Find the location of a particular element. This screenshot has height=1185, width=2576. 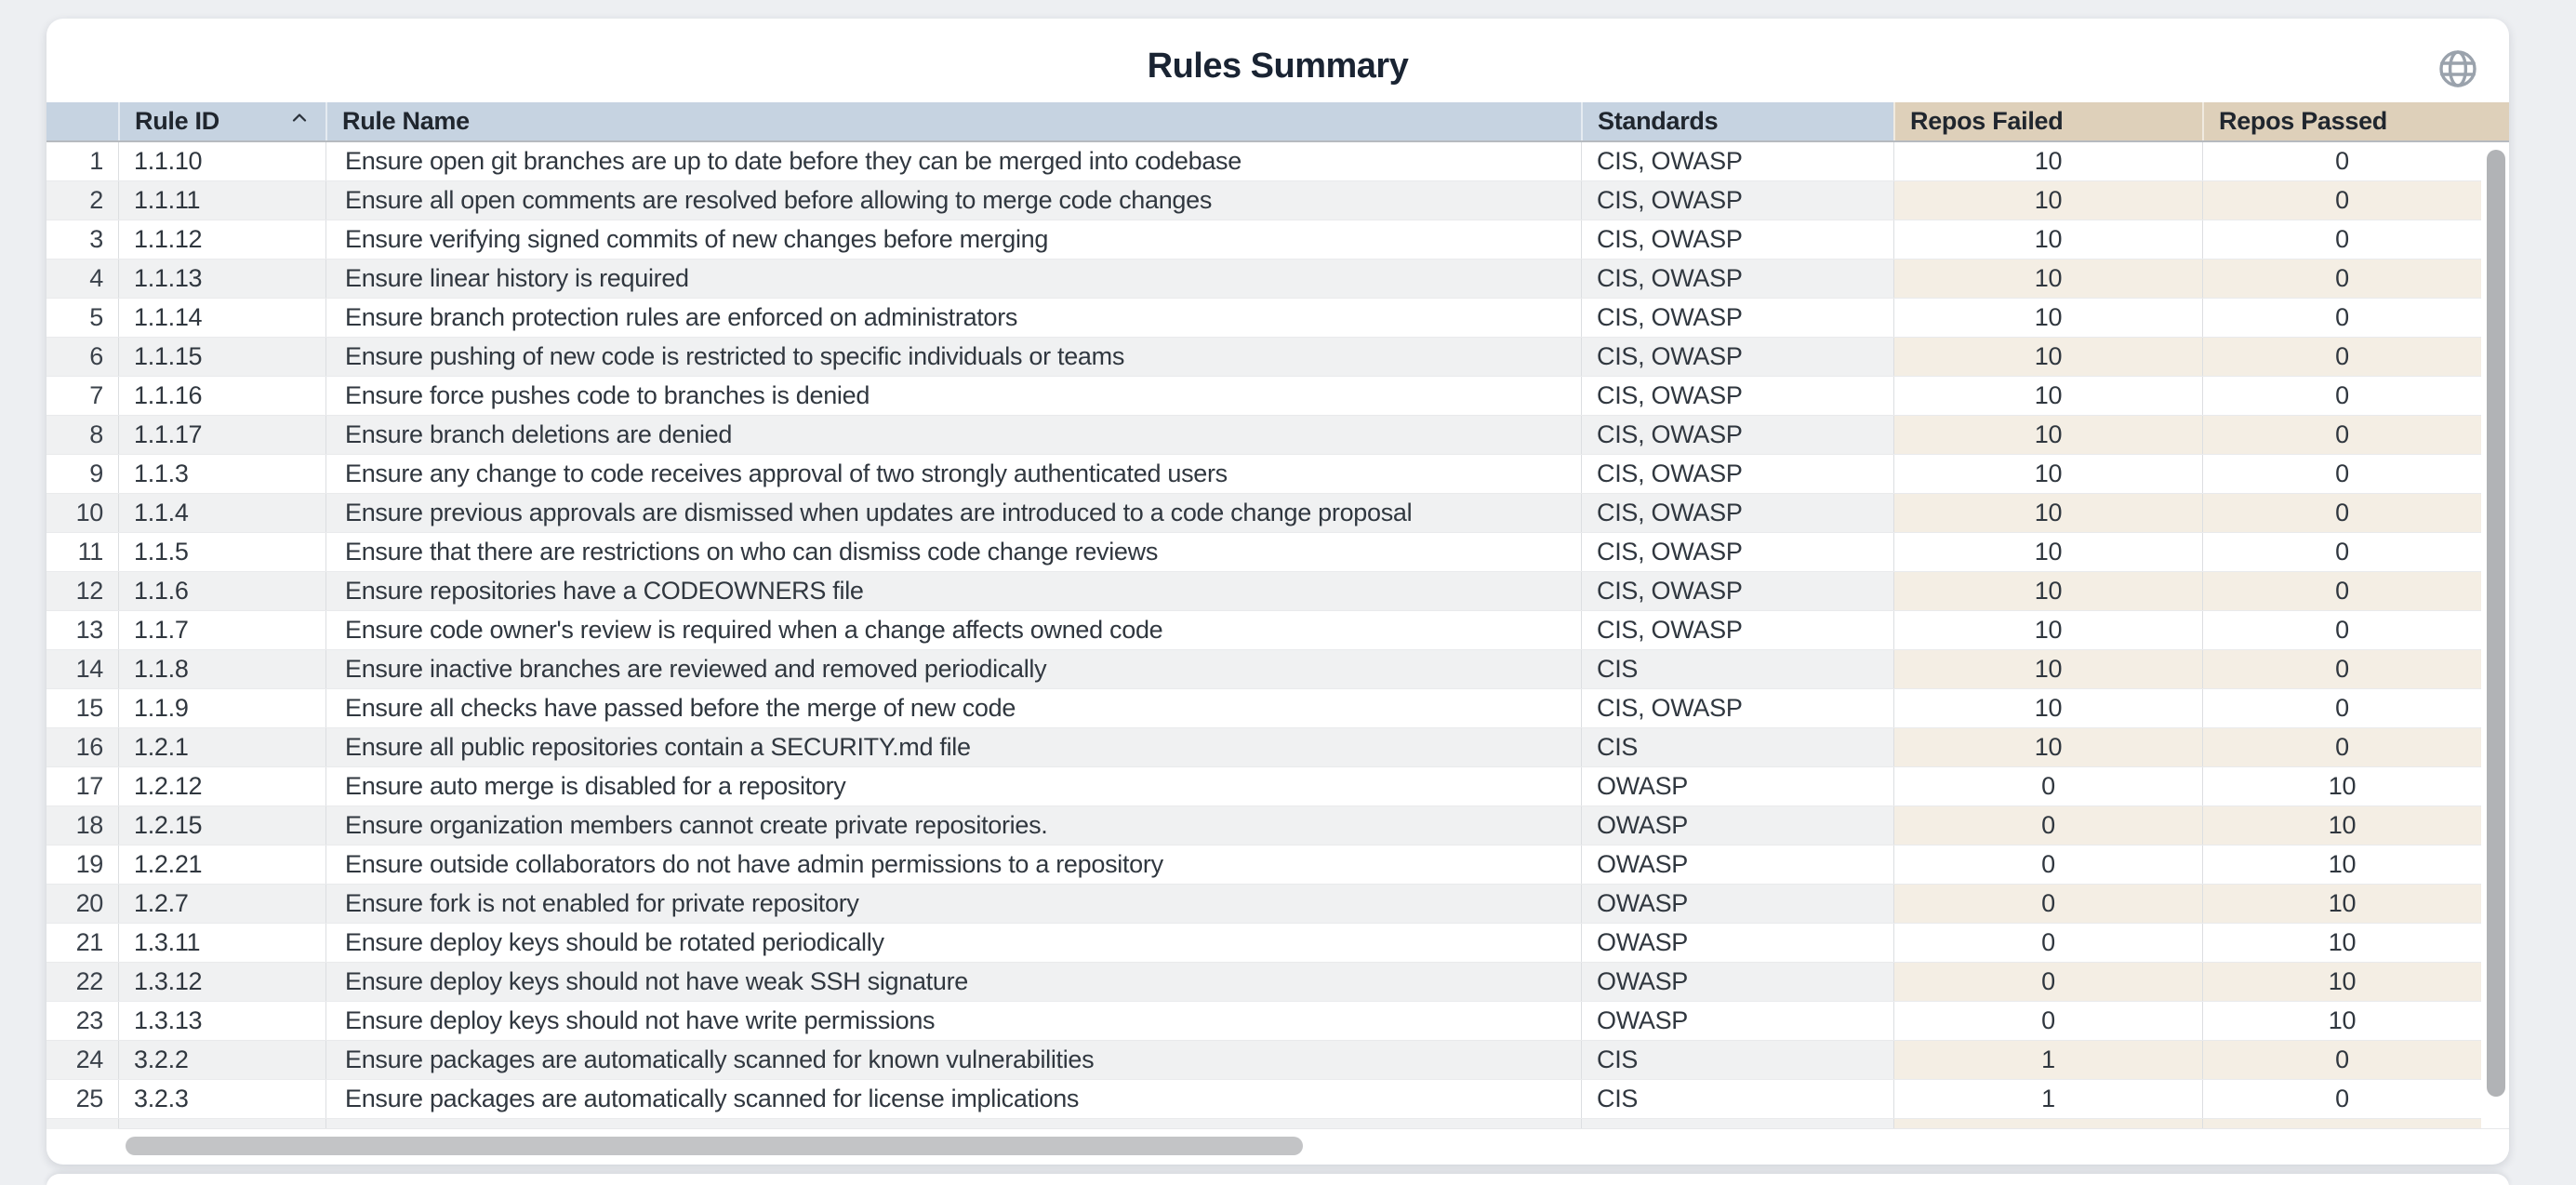

repos-failed-cell: 1 is located at coordinates (2047, 1060).